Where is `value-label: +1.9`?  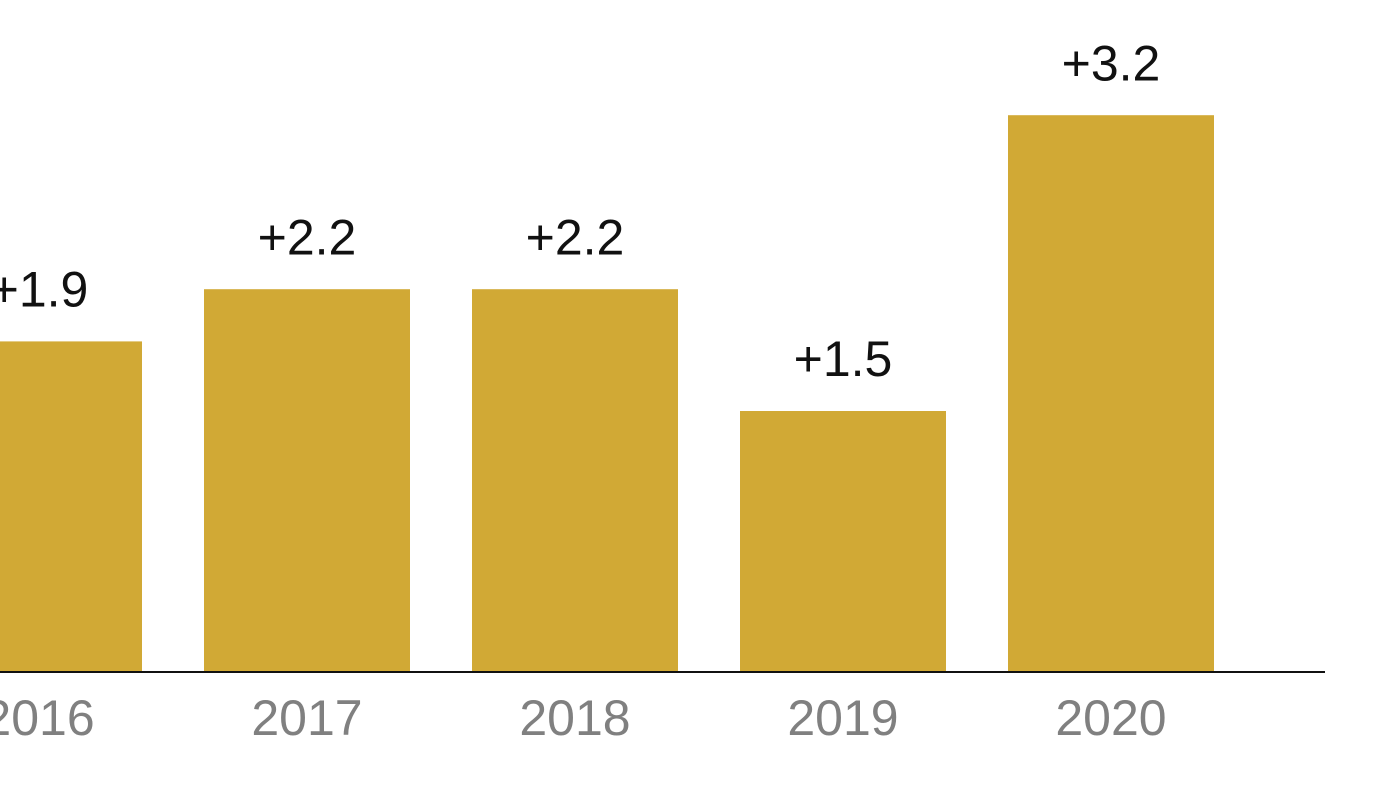 value-label: +1.9 is located at coordinates (44, 290).